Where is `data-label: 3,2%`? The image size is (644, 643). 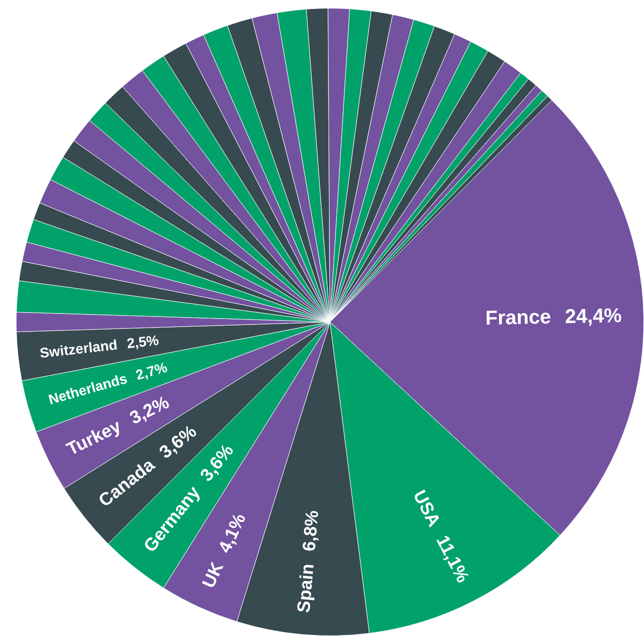
data-label: 3,2% is located at coordinates (149, 410).